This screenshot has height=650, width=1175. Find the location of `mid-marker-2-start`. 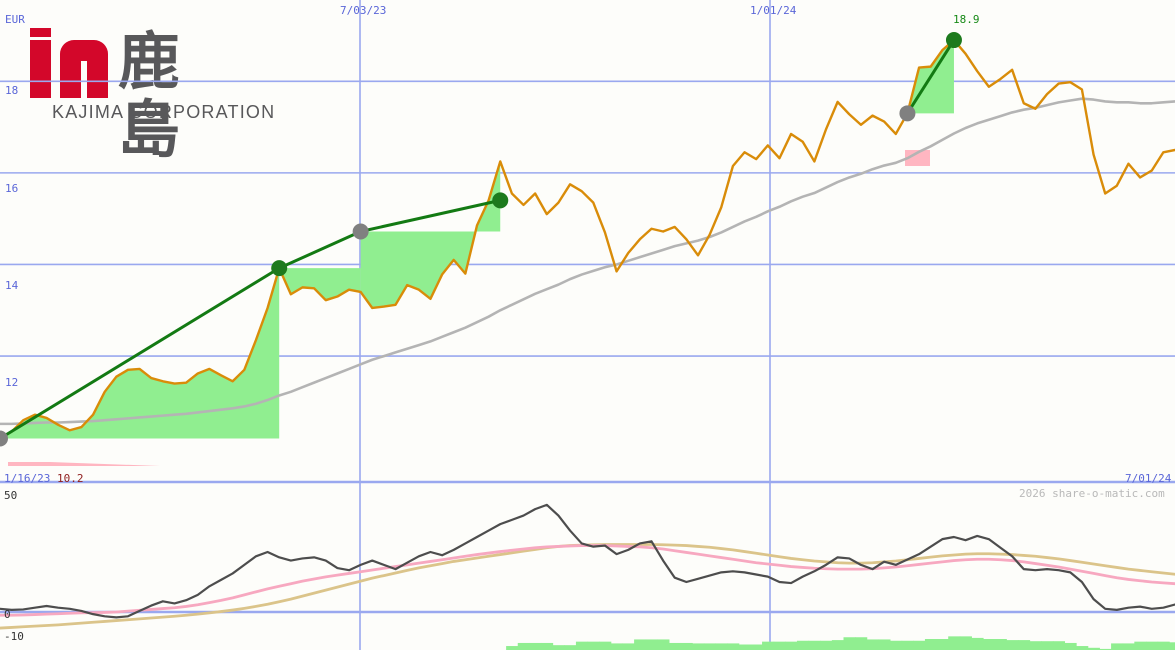

mid-marker-2-start is located at coordinates (360, 231).